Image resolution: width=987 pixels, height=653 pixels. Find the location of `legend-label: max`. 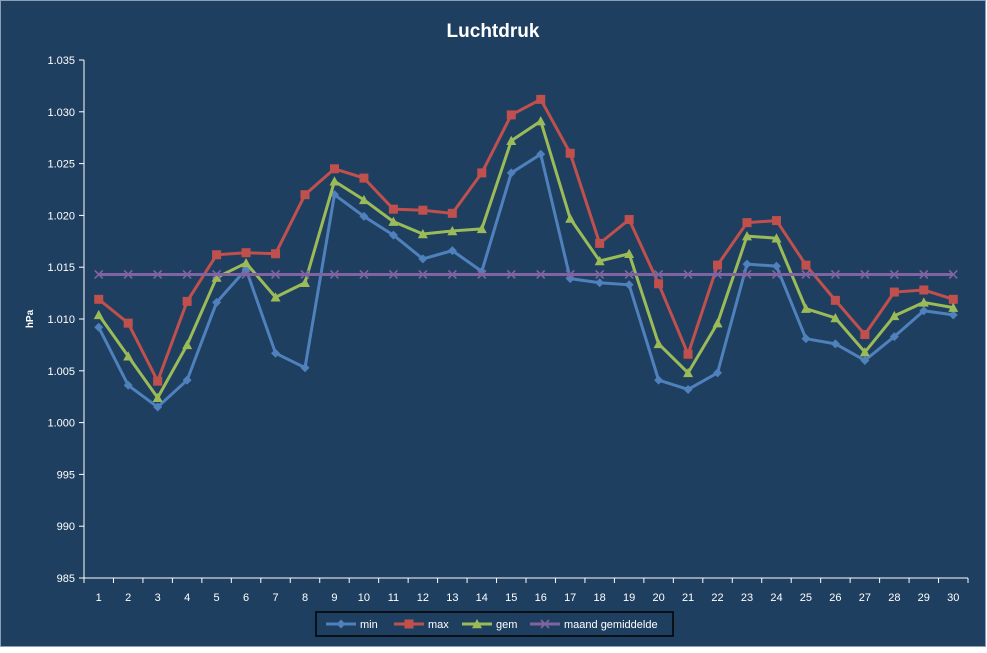

legend-label: max is located at coordinates (438, 625).